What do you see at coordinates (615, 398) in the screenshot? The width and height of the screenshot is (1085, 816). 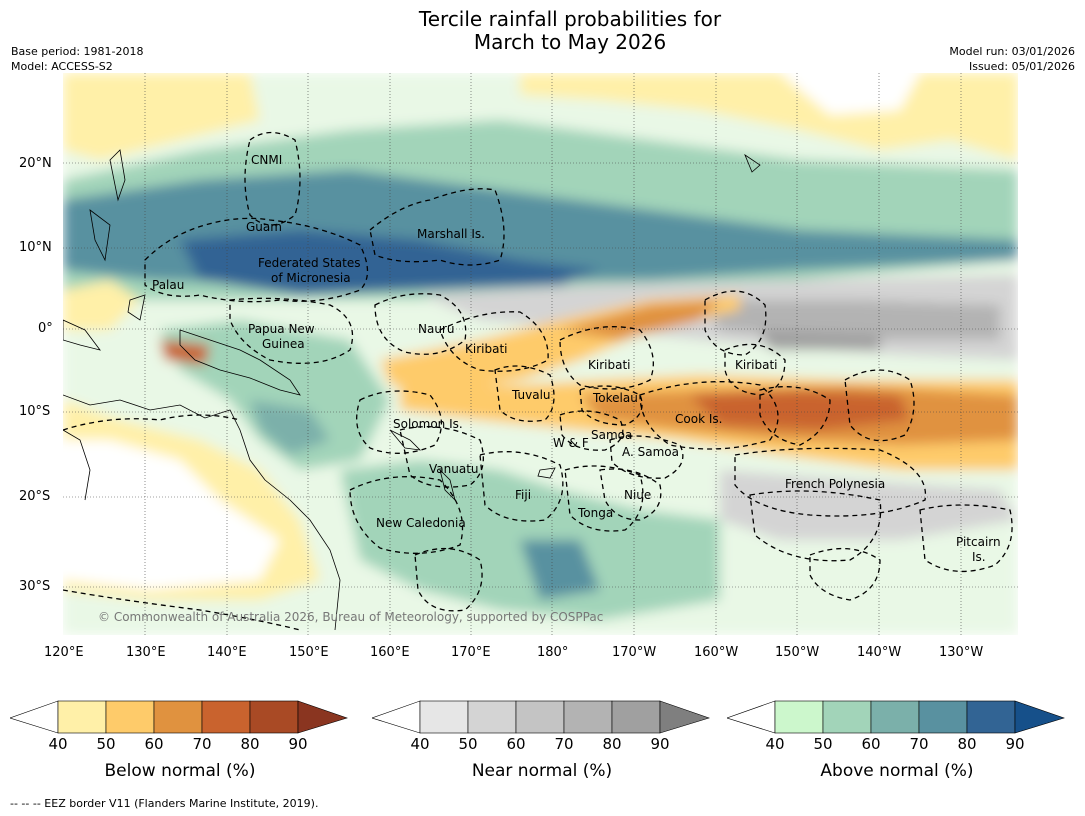 I see `region-label: Tokelau` at bounding box center [615, 398].